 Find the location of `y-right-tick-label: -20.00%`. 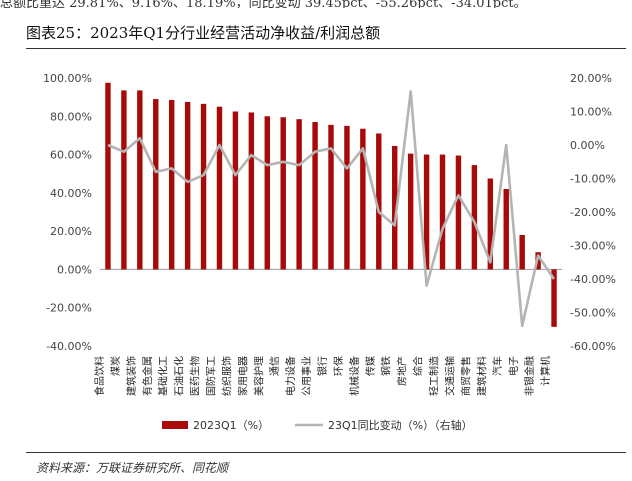

y-right-tick-label: -20.00% is located at coordinates (593, 212).